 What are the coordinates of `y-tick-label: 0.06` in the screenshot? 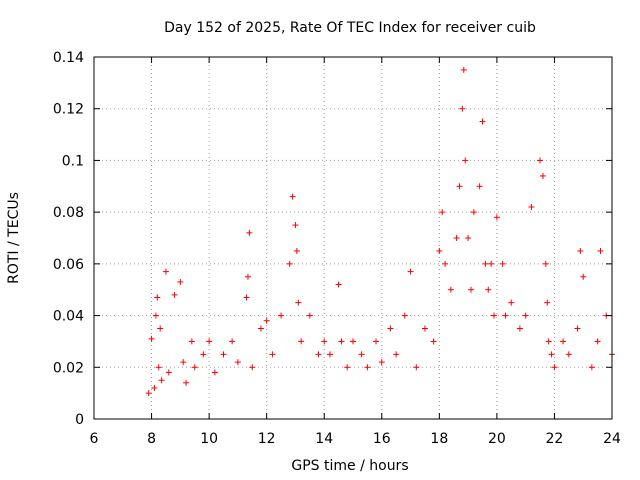 It's located at (68, 265).